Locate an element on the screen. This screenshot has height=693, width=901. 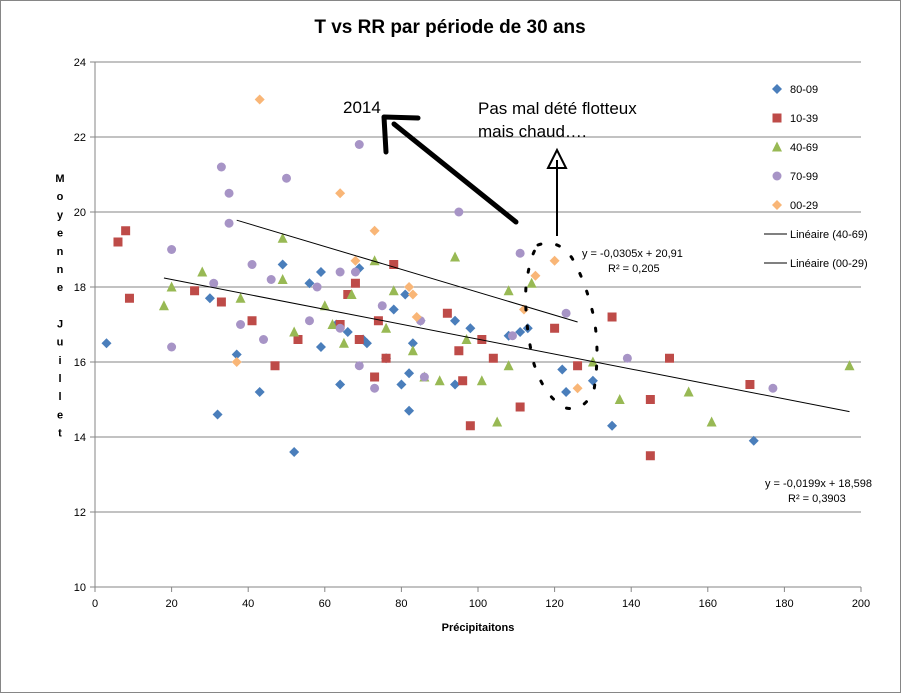
x-tick-label: 120 is located at coordinates (554, 604).